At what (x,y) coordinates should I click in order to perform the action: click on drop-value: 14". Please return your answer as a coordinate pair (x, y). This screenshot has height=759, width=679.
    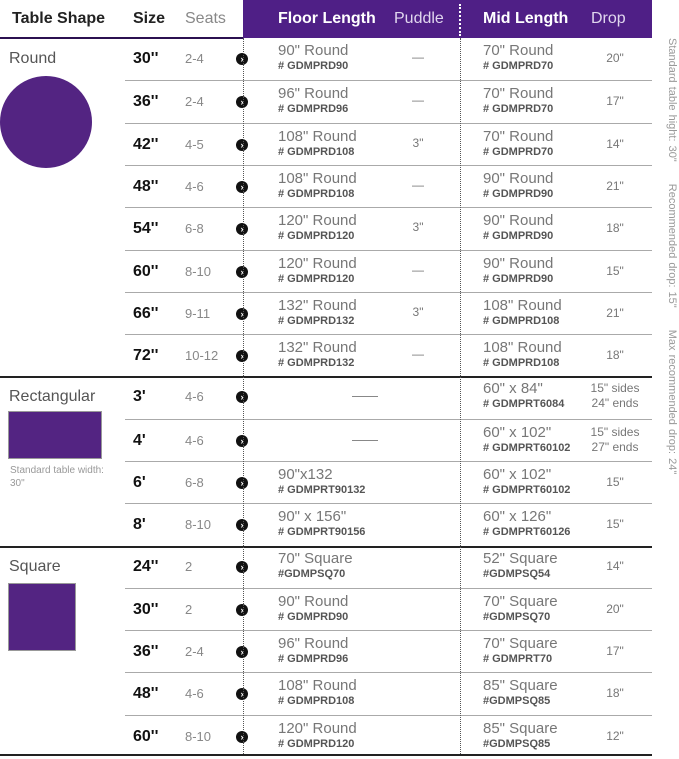
    Looking at the image, I should click on (615, 144).